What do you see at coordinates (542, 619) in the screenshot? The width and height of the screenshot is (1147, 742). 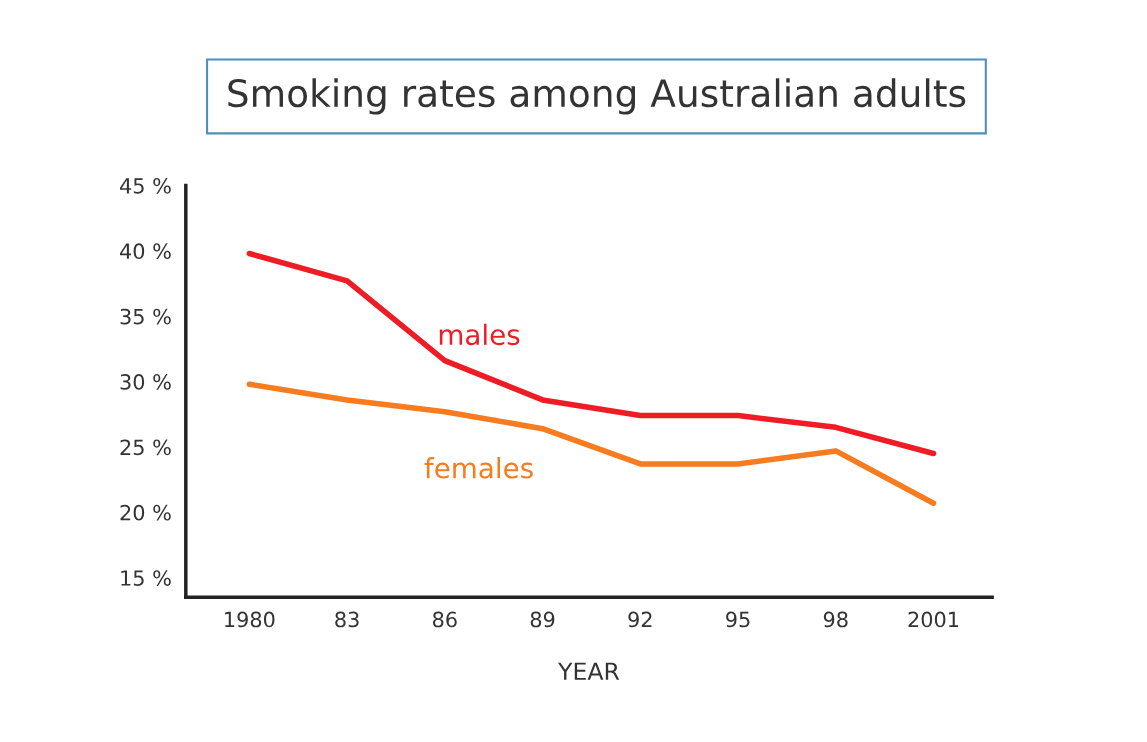 I see `x-tick-label: 89` at bounding box center [542, 619].